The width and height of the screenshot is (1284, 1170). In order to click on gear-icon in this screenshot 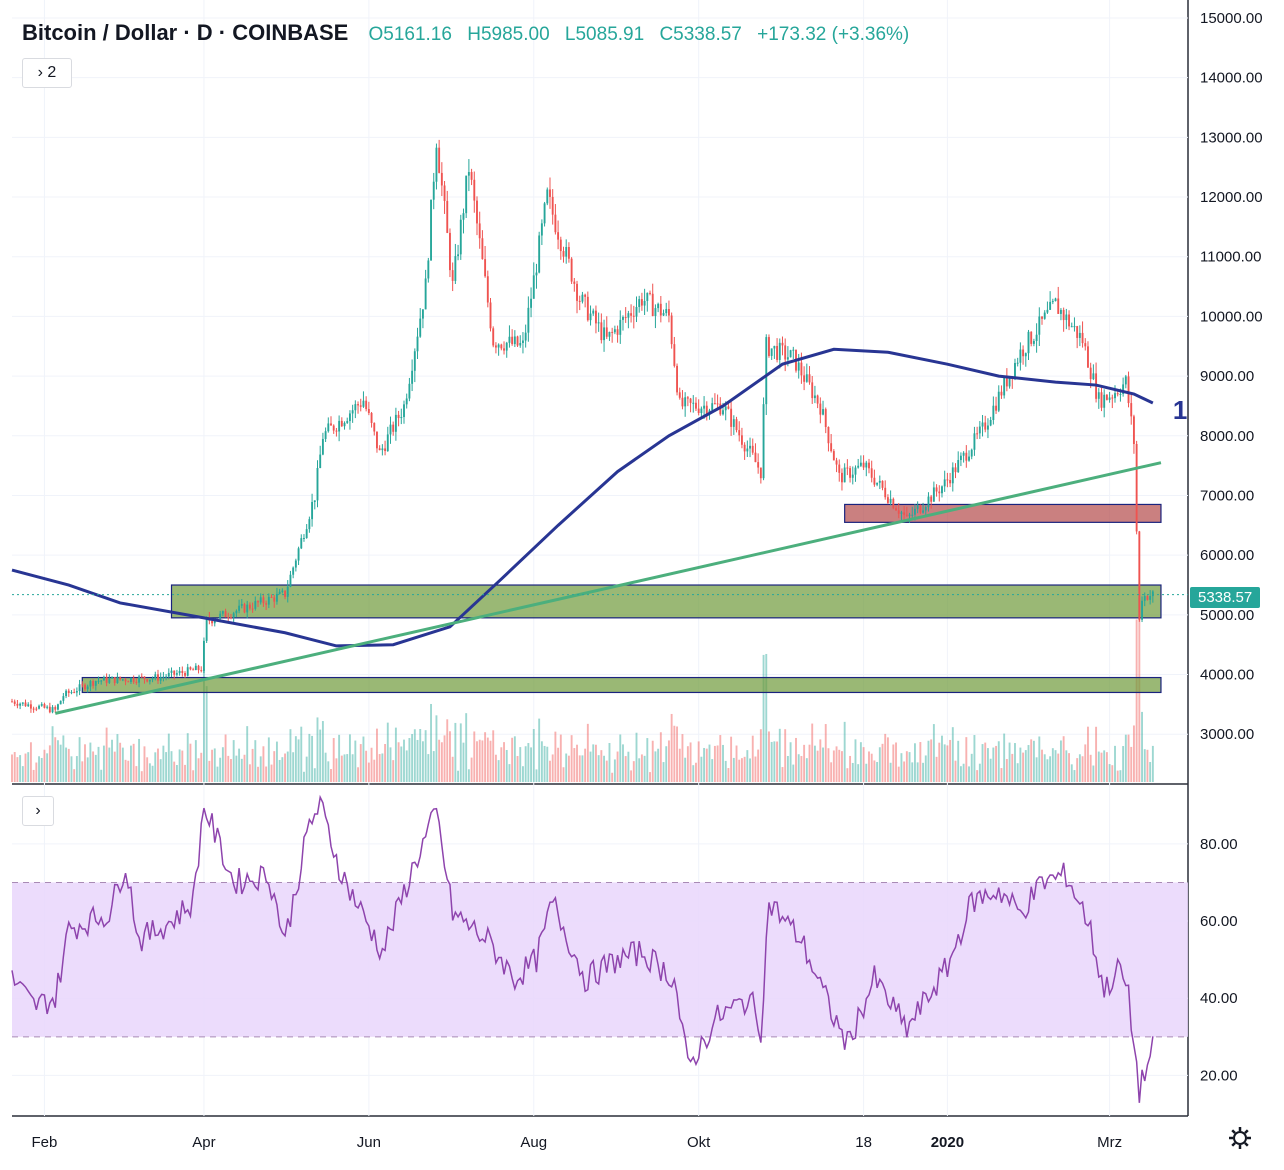, I will do `click(1240, 1138)`.